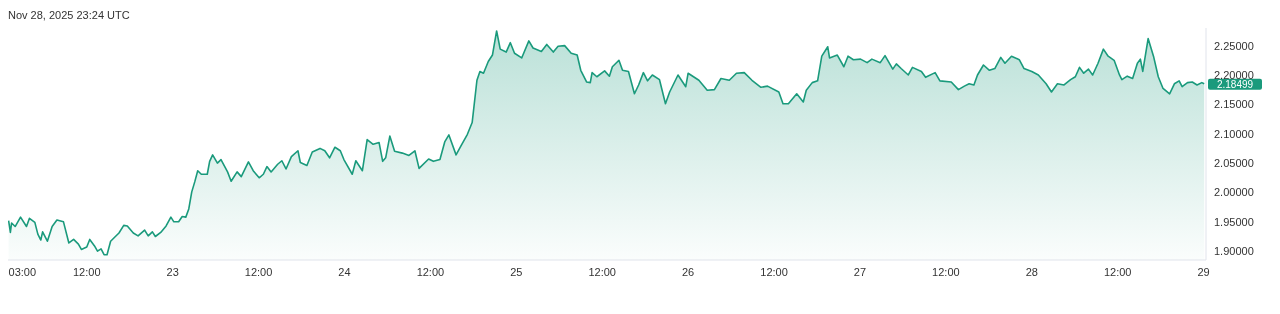 The height and width of the screenshot is (314, 1280). Describe the element at coordinates (1234, 192) in the screenshot. I see `y-tick-label: 2.00000` at that location.